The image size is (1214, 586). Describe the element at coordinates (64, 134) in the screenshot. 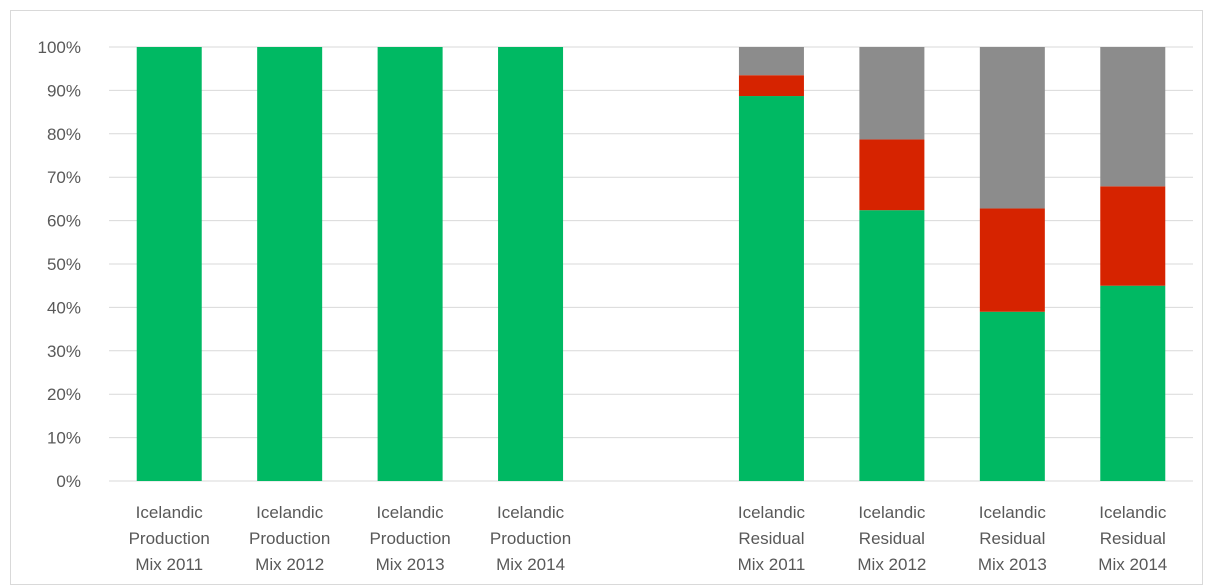

I see `y-tick-label: 80%` at that location.